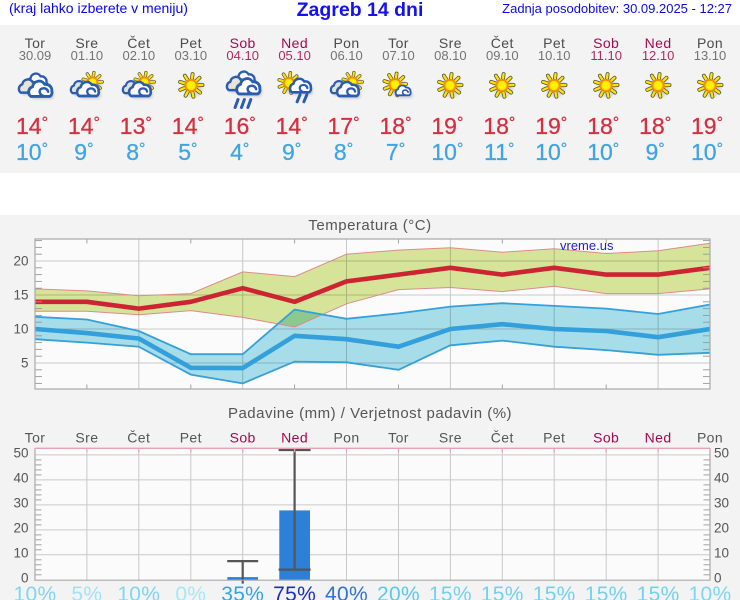  What do you see at coordinates (20, 295) in the screenshot?
I see `svg-text: 15` at bounding box center [20, 295].